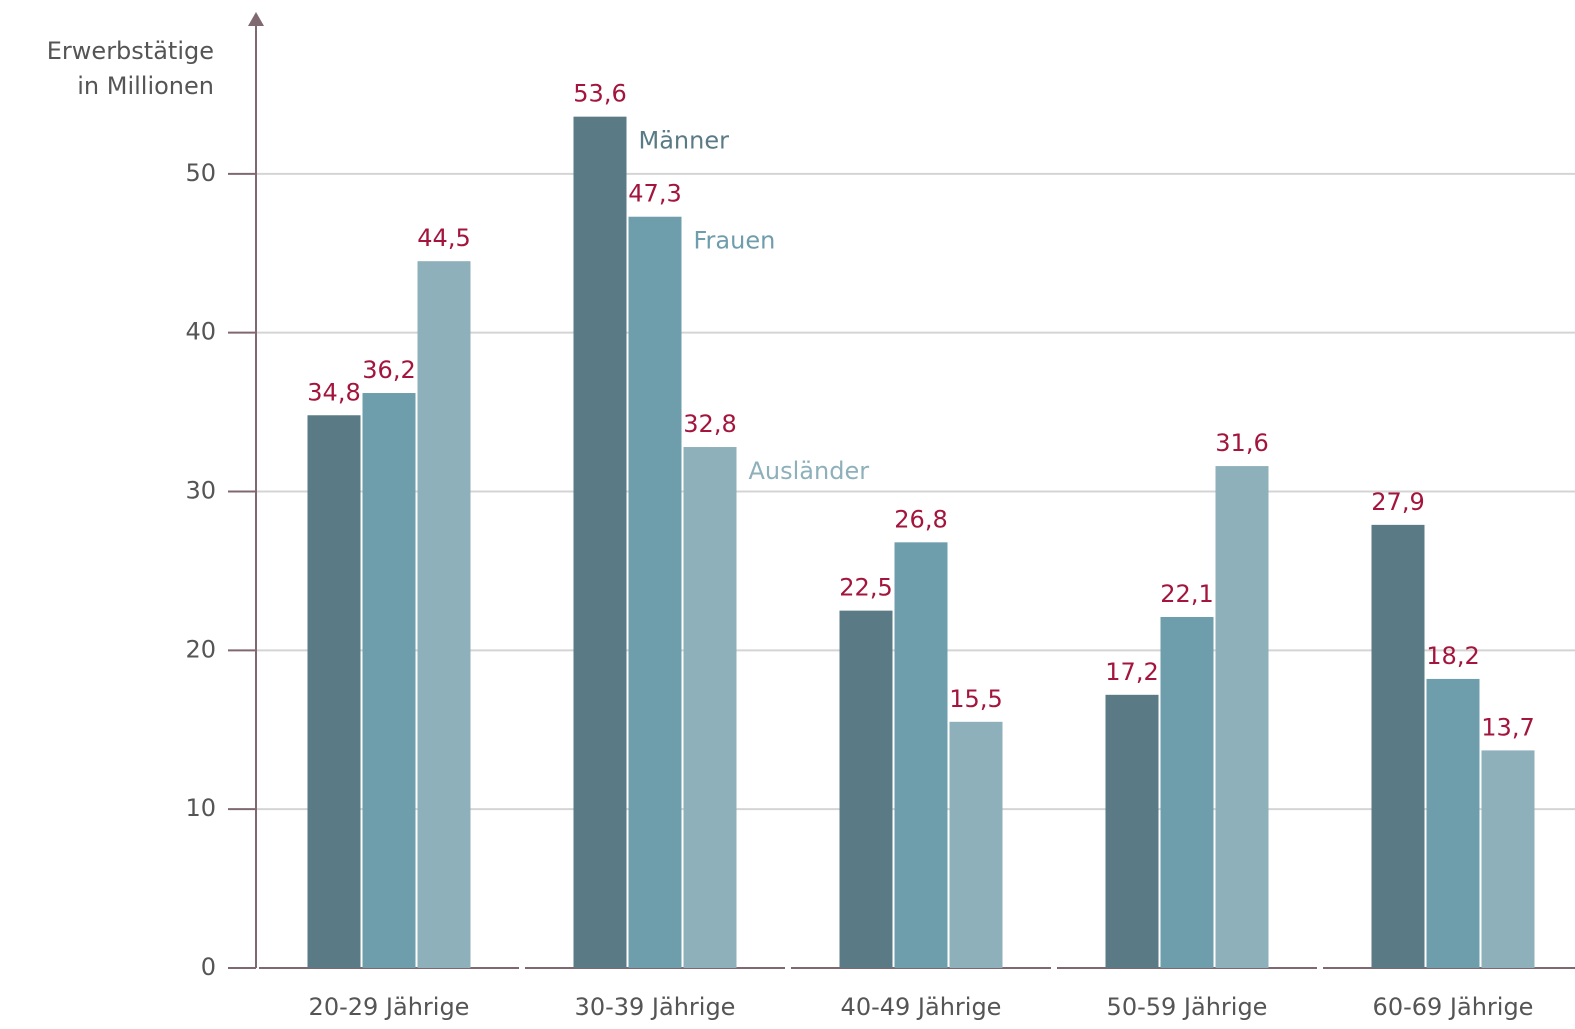 The image size is (1575, 1029). I want to click on y-axis-arrow, so click(256, 19).